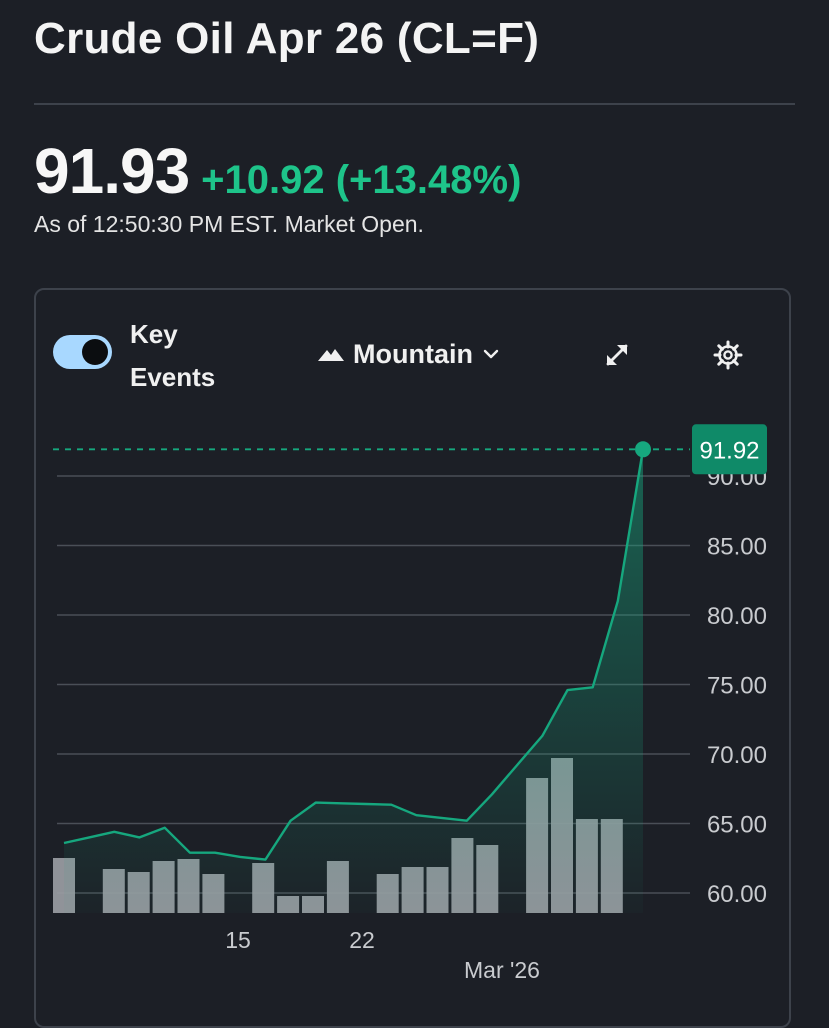  I want to click on mountain-icon, so click(331, 355).